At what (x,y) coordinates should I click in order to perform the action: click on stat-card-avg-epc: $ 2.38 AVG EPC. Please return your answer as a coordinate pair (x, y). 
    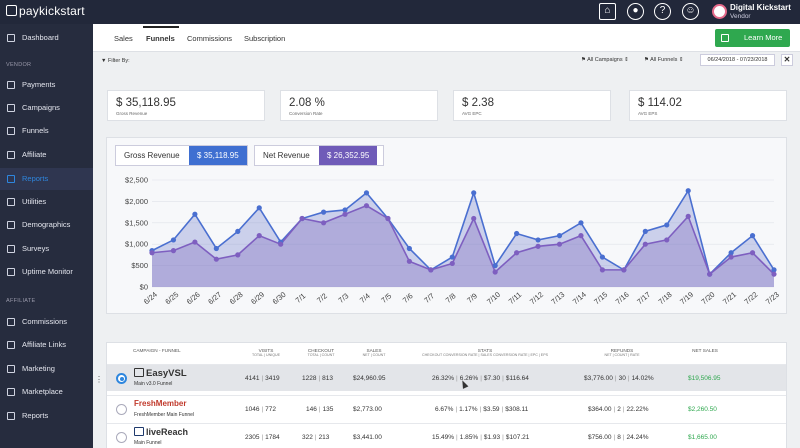
    Looking at the image, I should click on (532, 105).